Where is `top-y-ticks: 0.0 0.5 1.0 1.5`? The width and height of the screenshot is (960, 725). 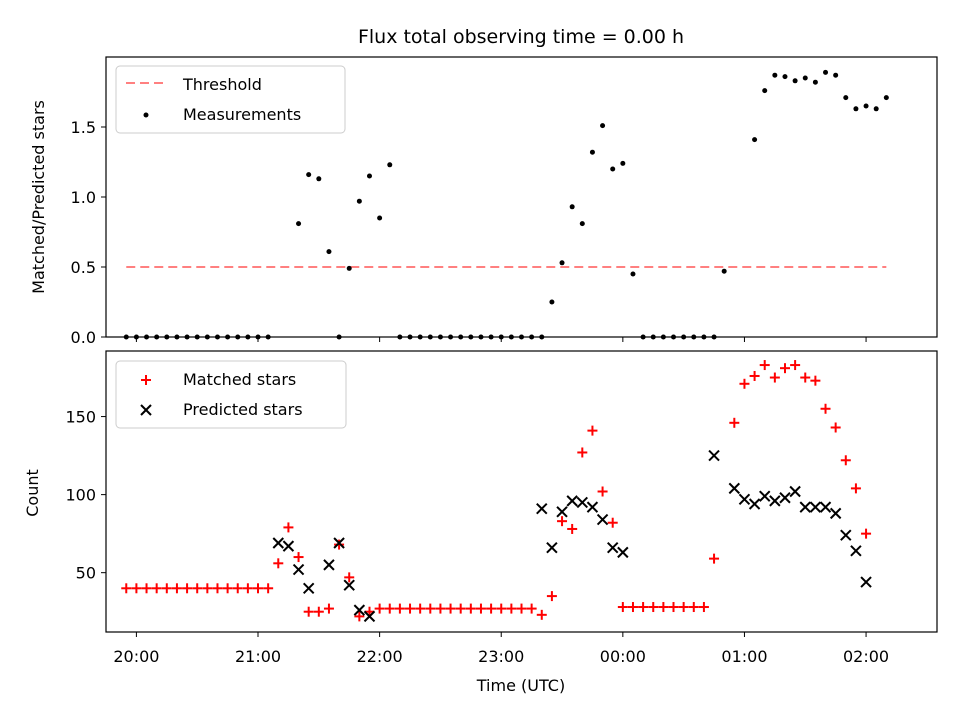 top-y-ticks: 0.0 0.5 1.0 1.5 is located at coordinates (88, 232).